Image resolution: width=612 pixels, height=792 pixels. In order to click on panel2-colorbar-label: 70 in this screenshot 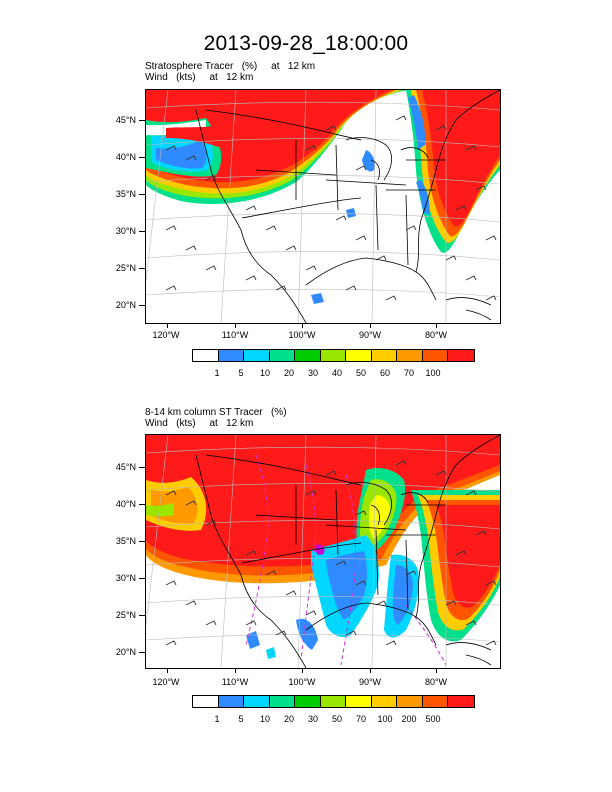, I will do `click(360, 719)`.